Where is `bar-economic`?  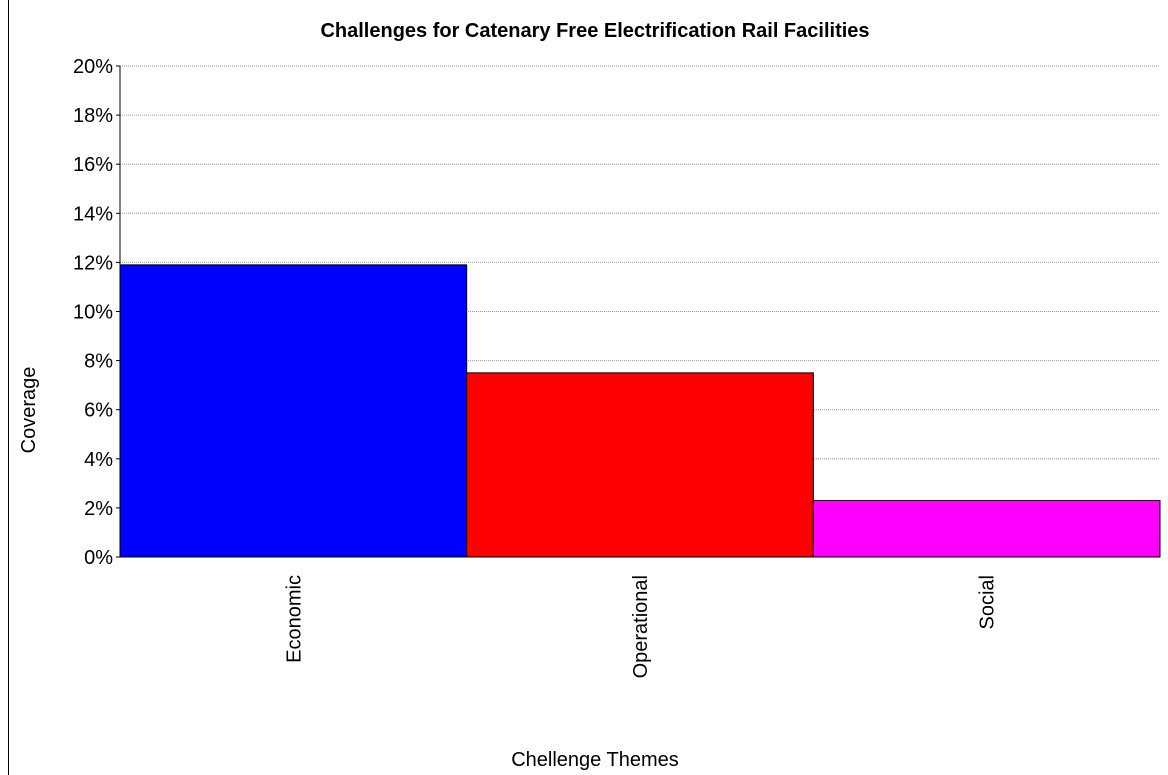 bar-economic is located at coordinates (293, 411).